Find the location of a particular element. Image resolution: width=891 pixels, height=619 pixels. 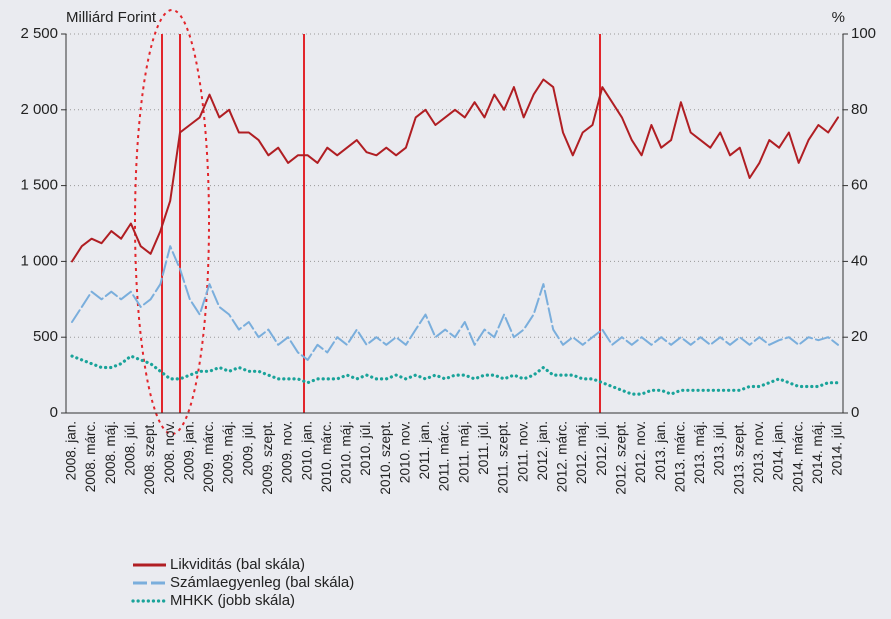

y-tick-label: 2 000 is located at coordinates (39, 109).